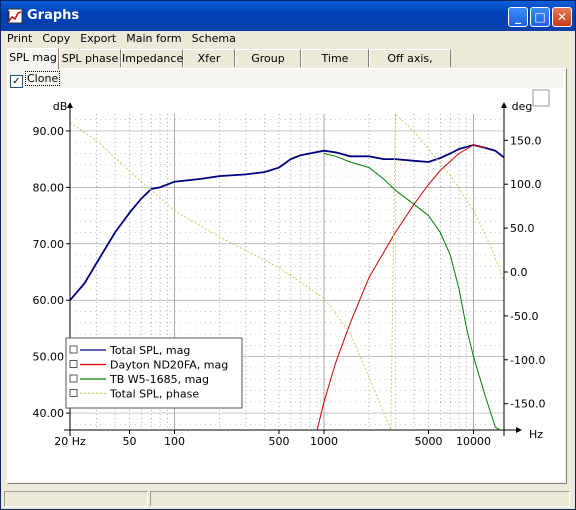  I want to click on status-bar, so click(288, 499).